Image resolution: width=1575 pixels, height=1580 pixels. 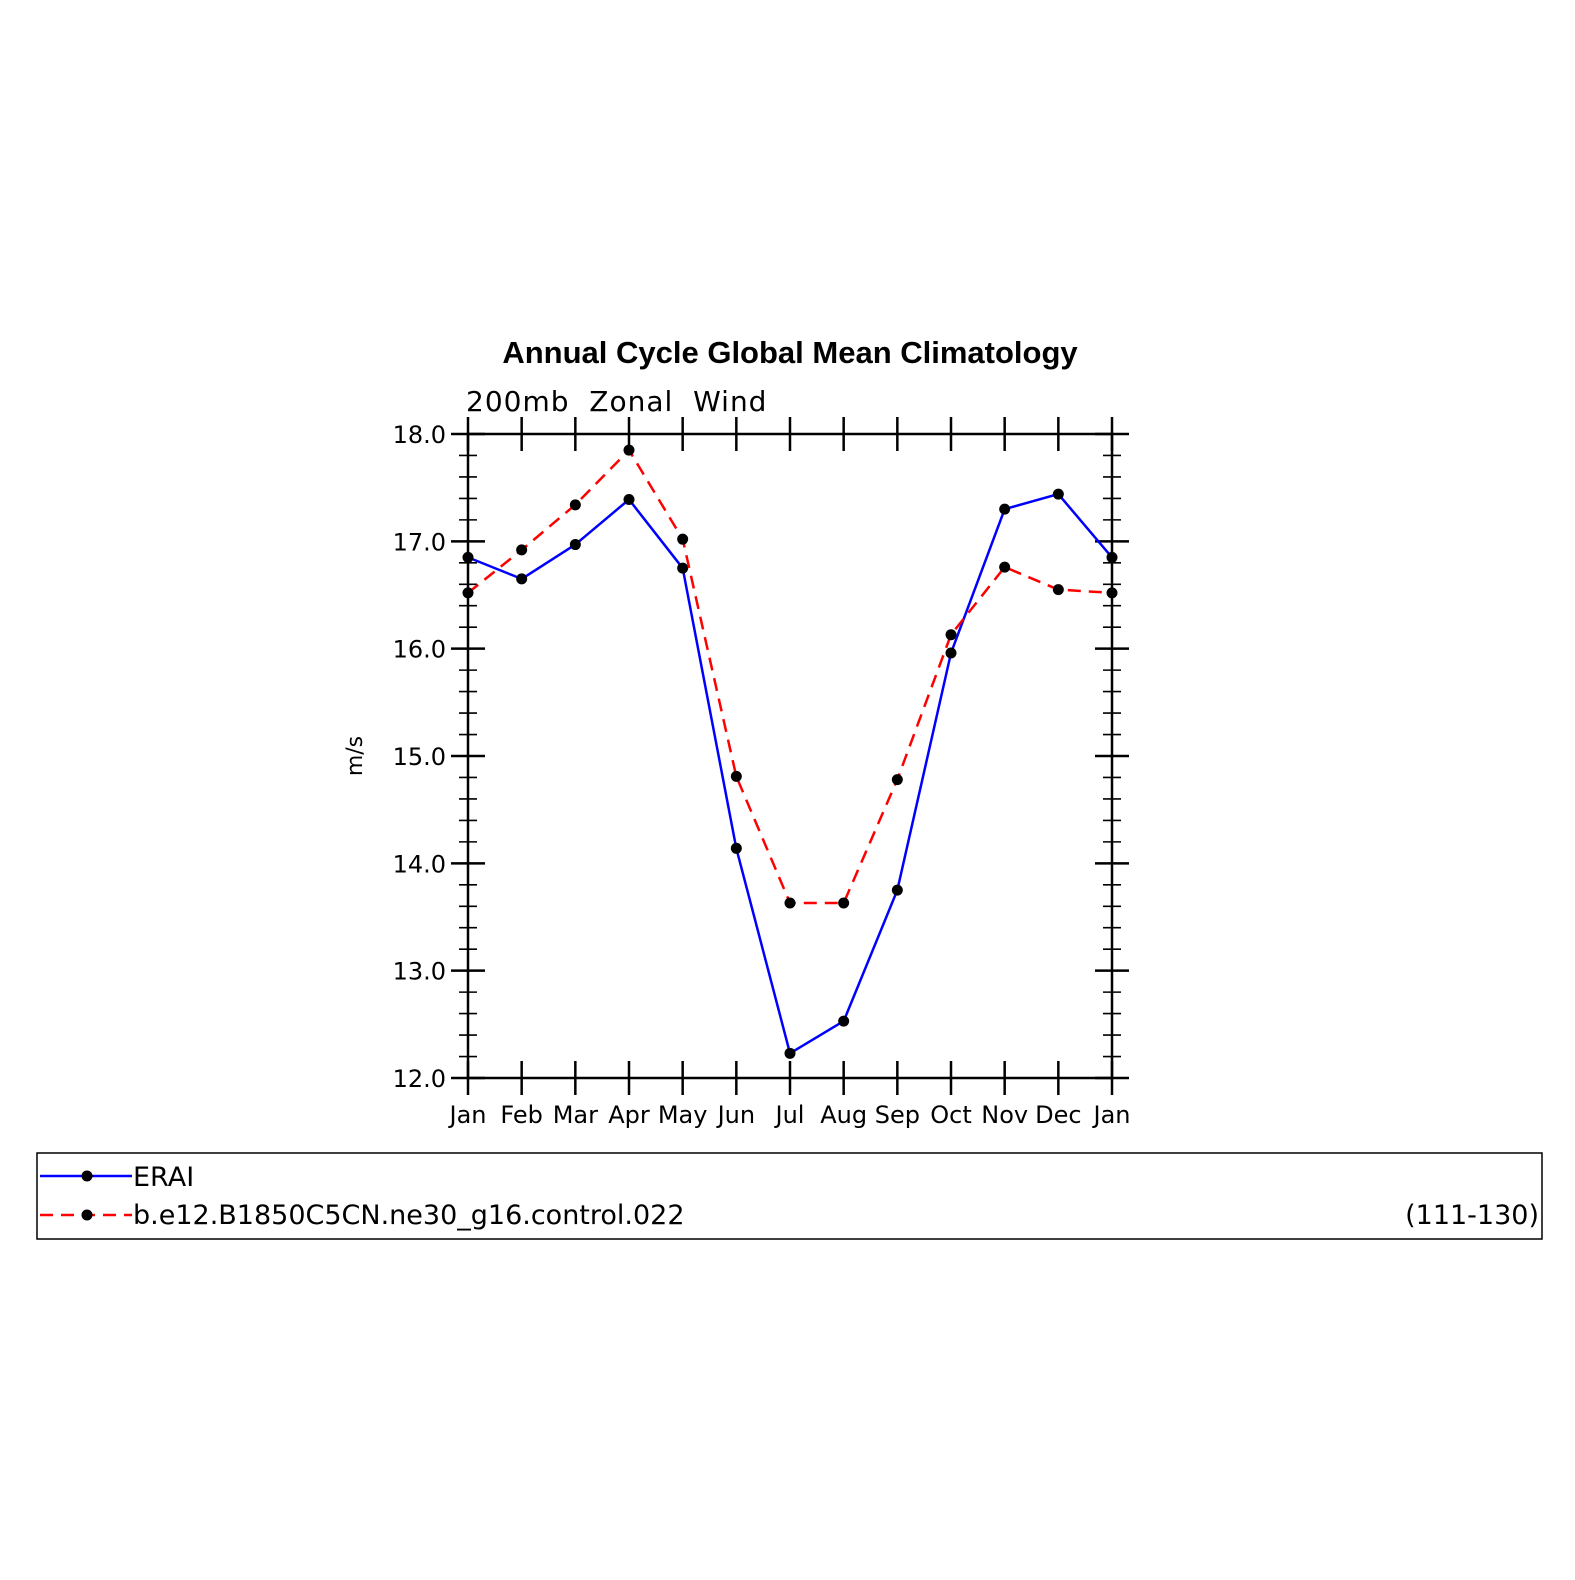 I want to click on legend-marker-model, so click(x=87, y=1215).